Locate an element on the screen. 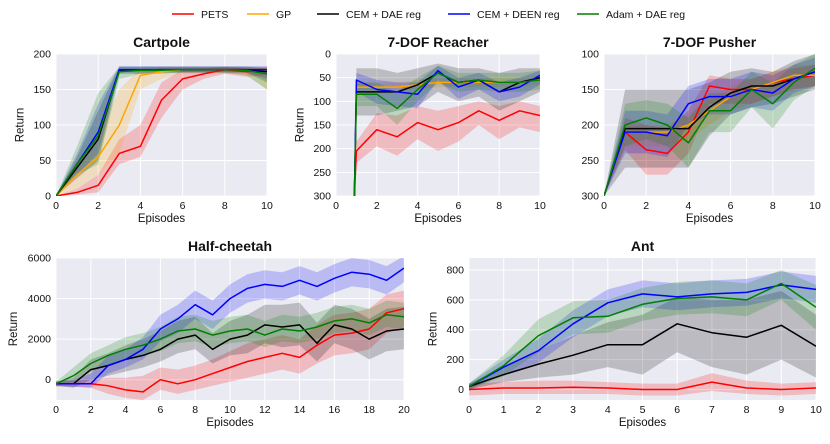 This screenshot has width=830, height=444. x-tick-label: 14 is located at coordinates (300, 410).